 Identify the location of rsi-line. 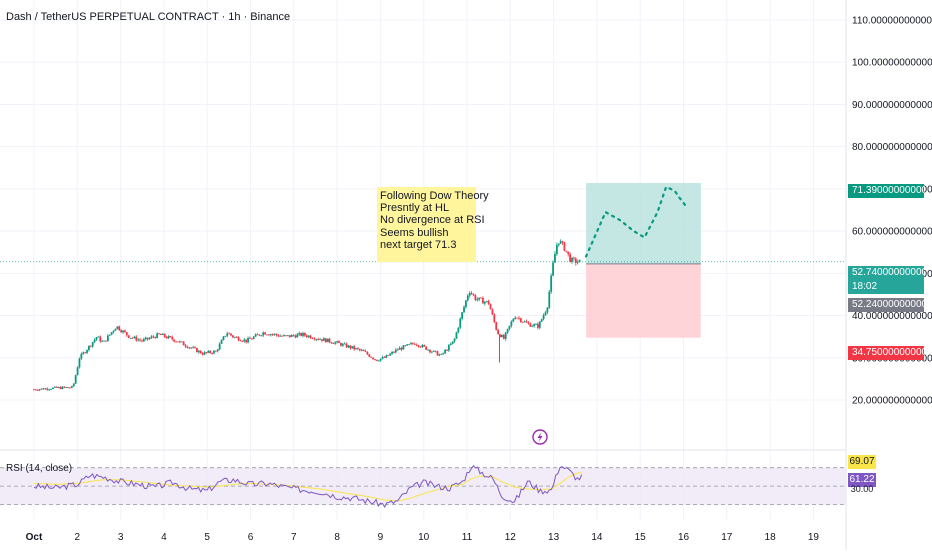
(308, 486).